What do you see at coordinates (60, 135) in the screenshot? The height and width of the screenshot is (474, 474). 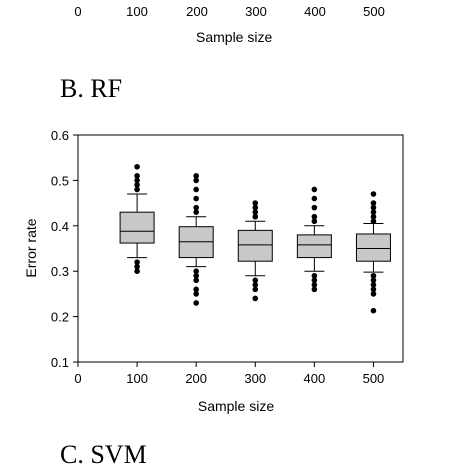 I see `y-tick-label: 0.6` at bounding box center [60, 135].